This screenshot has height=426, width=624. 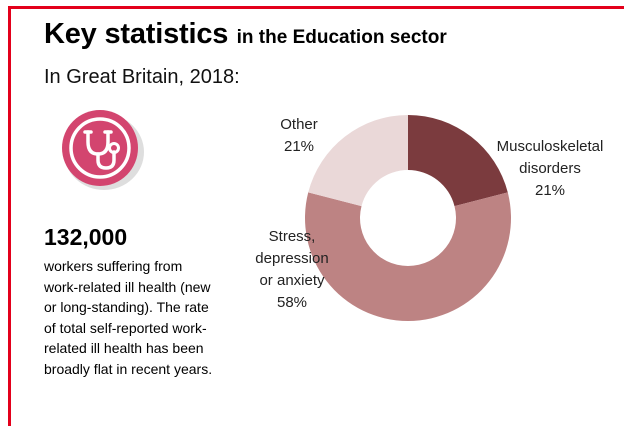 I want to click on red-border-left, so click(x=9, y=216).